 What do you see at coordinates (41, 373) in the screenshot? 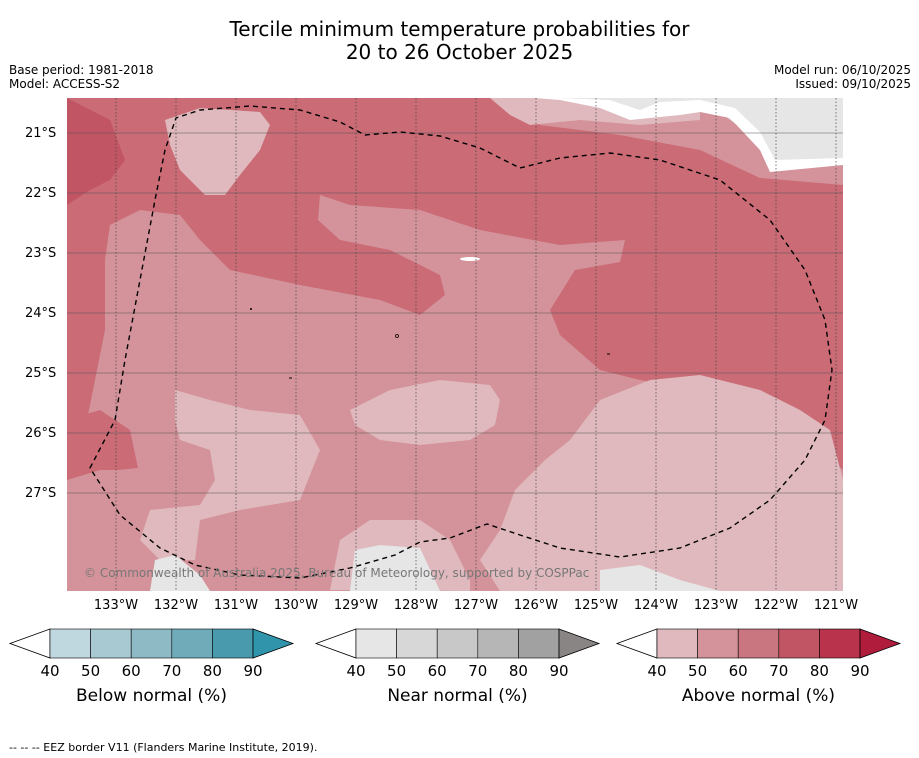
I see `latitude-label: 25°S` at bounding box center [41, 373].